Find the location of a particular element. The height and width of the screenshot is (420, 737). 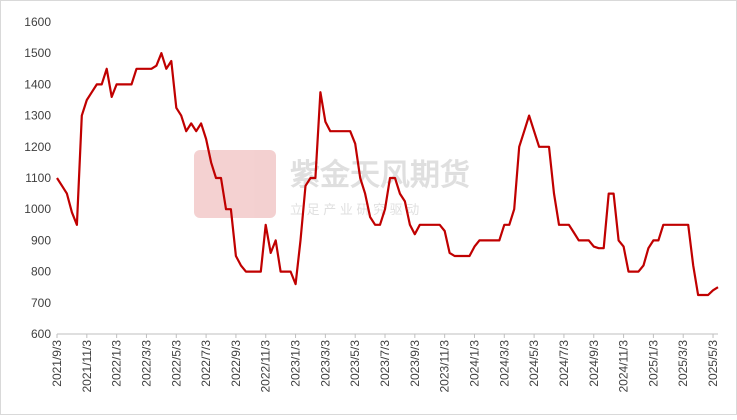

x-tick-label: 2023/5/3 is located at coordinates (355, 363).